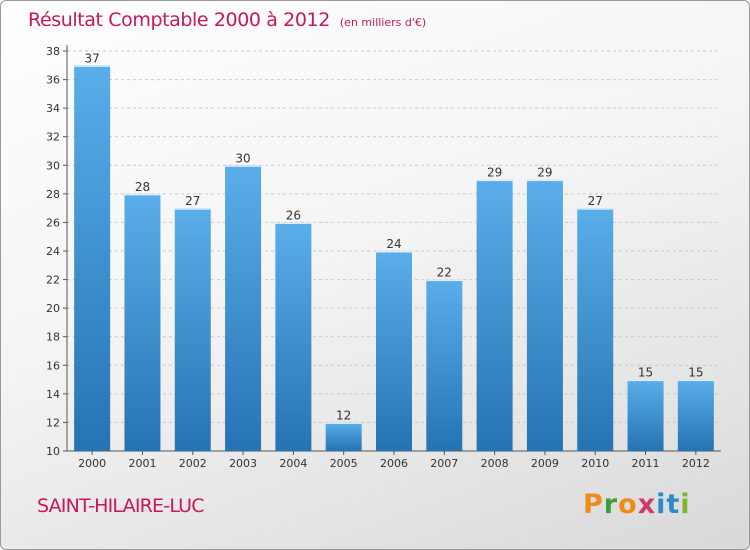 This screenshot has height=550, width=750. What do you see at coordinates (544, 315) in the screenshot?
I see `bar-2009` at bounding box center [544, 315].